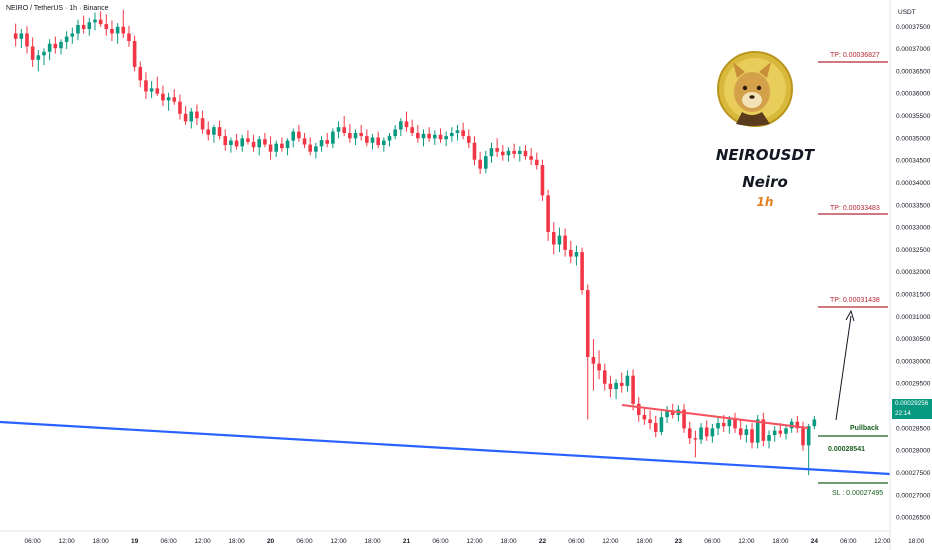  What do you see at coordinates (135, 541) in the screenshot?
I see `x-tick-label: 19` at bounding box center [135, 541].